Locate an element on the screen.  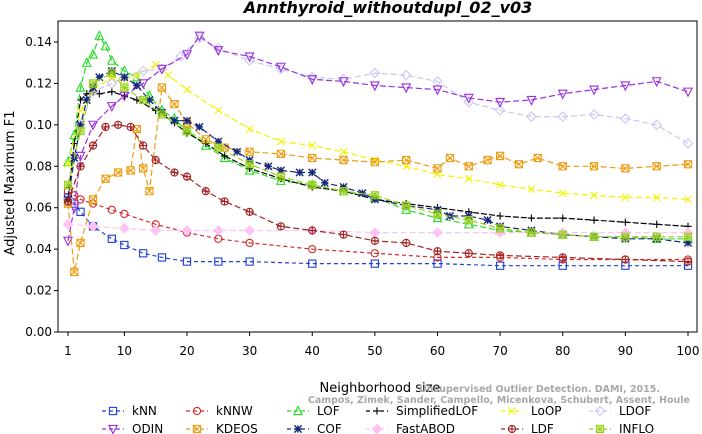
x-tick-label: 1 is located at coordinates (68, 351).